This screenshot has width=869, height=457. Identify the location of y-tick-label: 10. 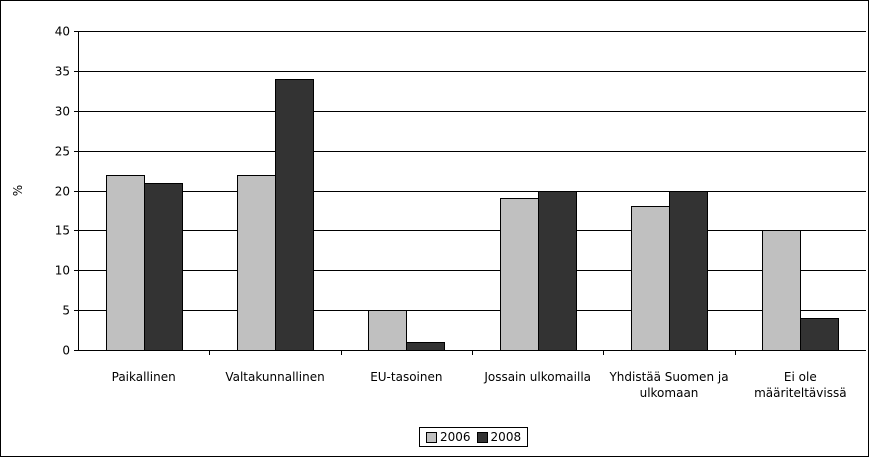
(62, 271).